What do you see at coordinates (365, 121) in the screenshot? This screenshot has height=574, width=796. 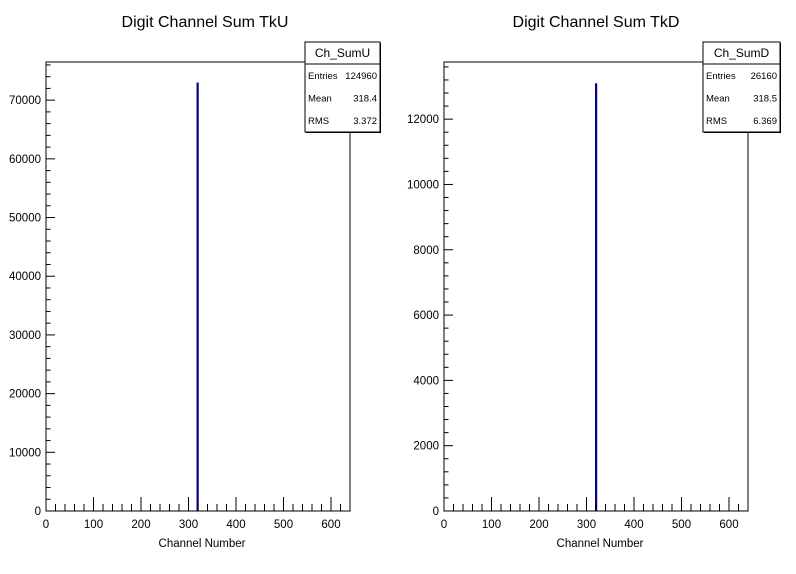 I see `stats-row-value: 3.372` at bounding box center [365, 121].